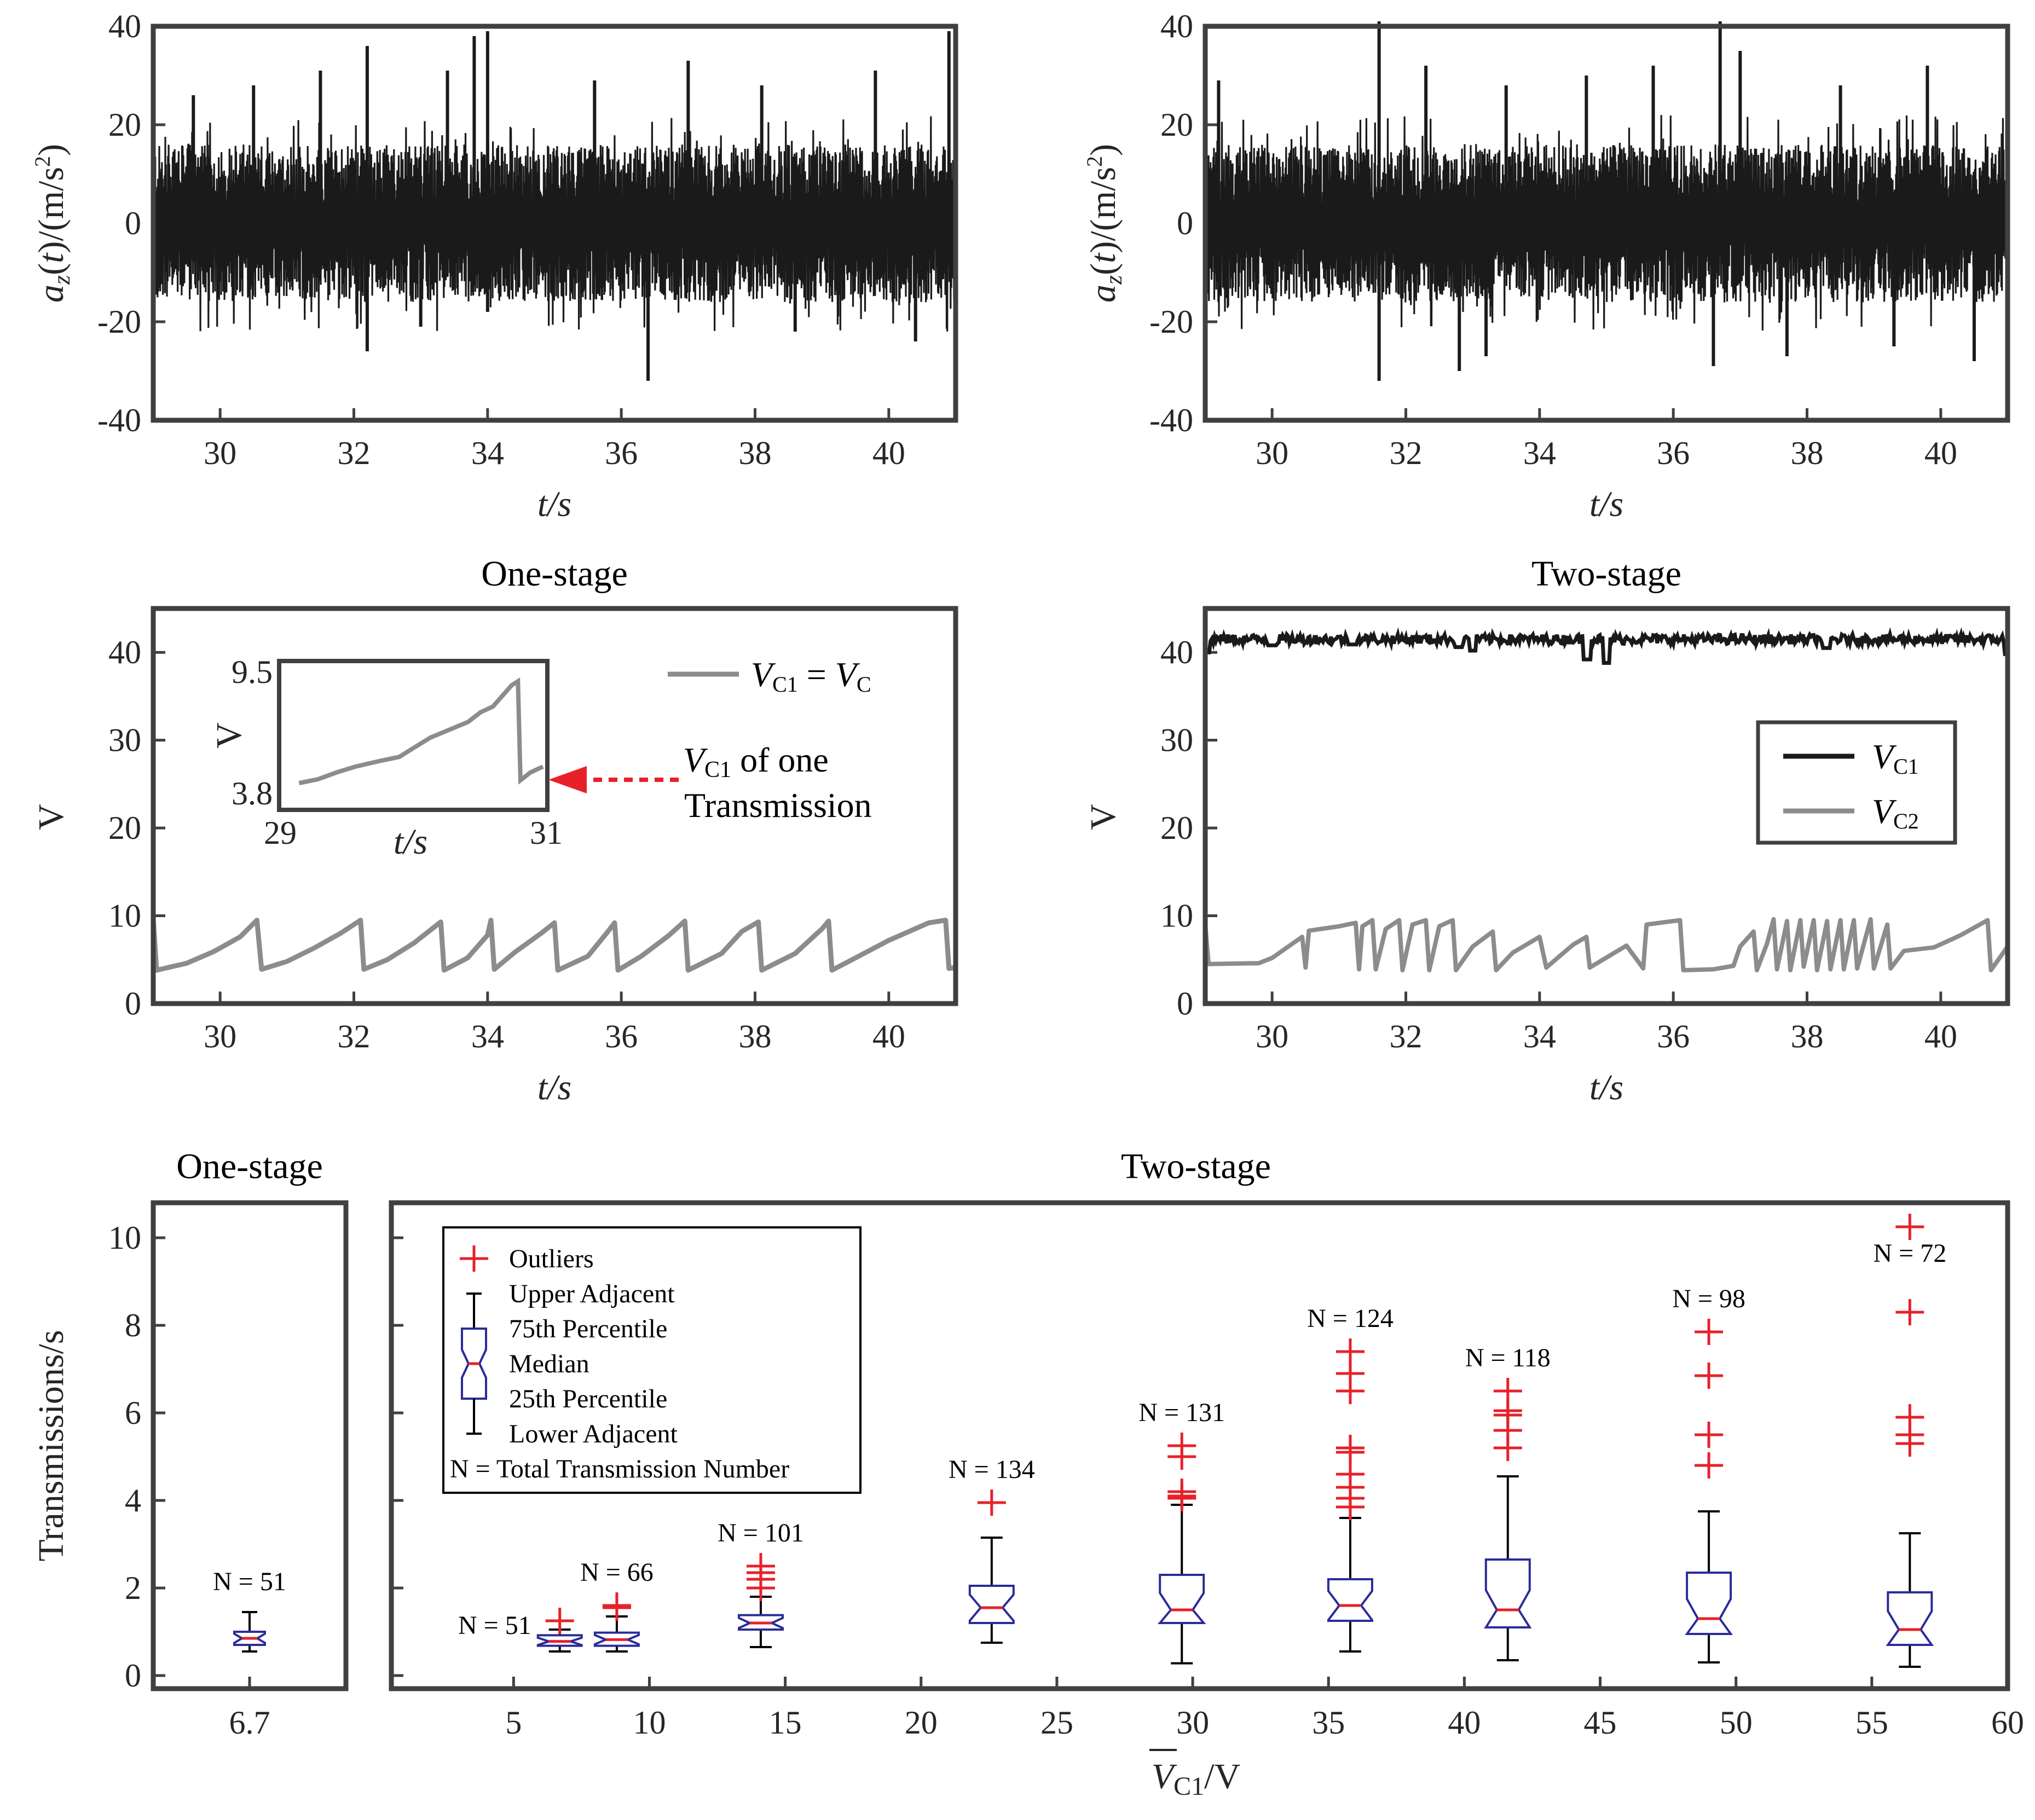  I want to click on x-axis-label: VC1/V, so click(1196, 1779).